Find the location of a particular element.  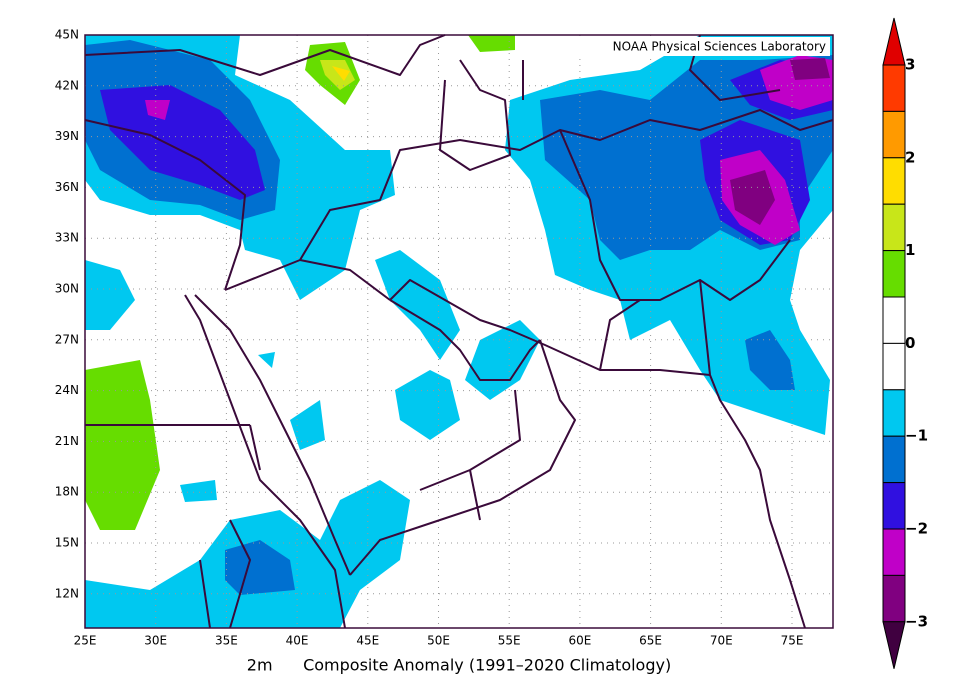

colorbar-label: 3 is located at coordinates (910, 65).